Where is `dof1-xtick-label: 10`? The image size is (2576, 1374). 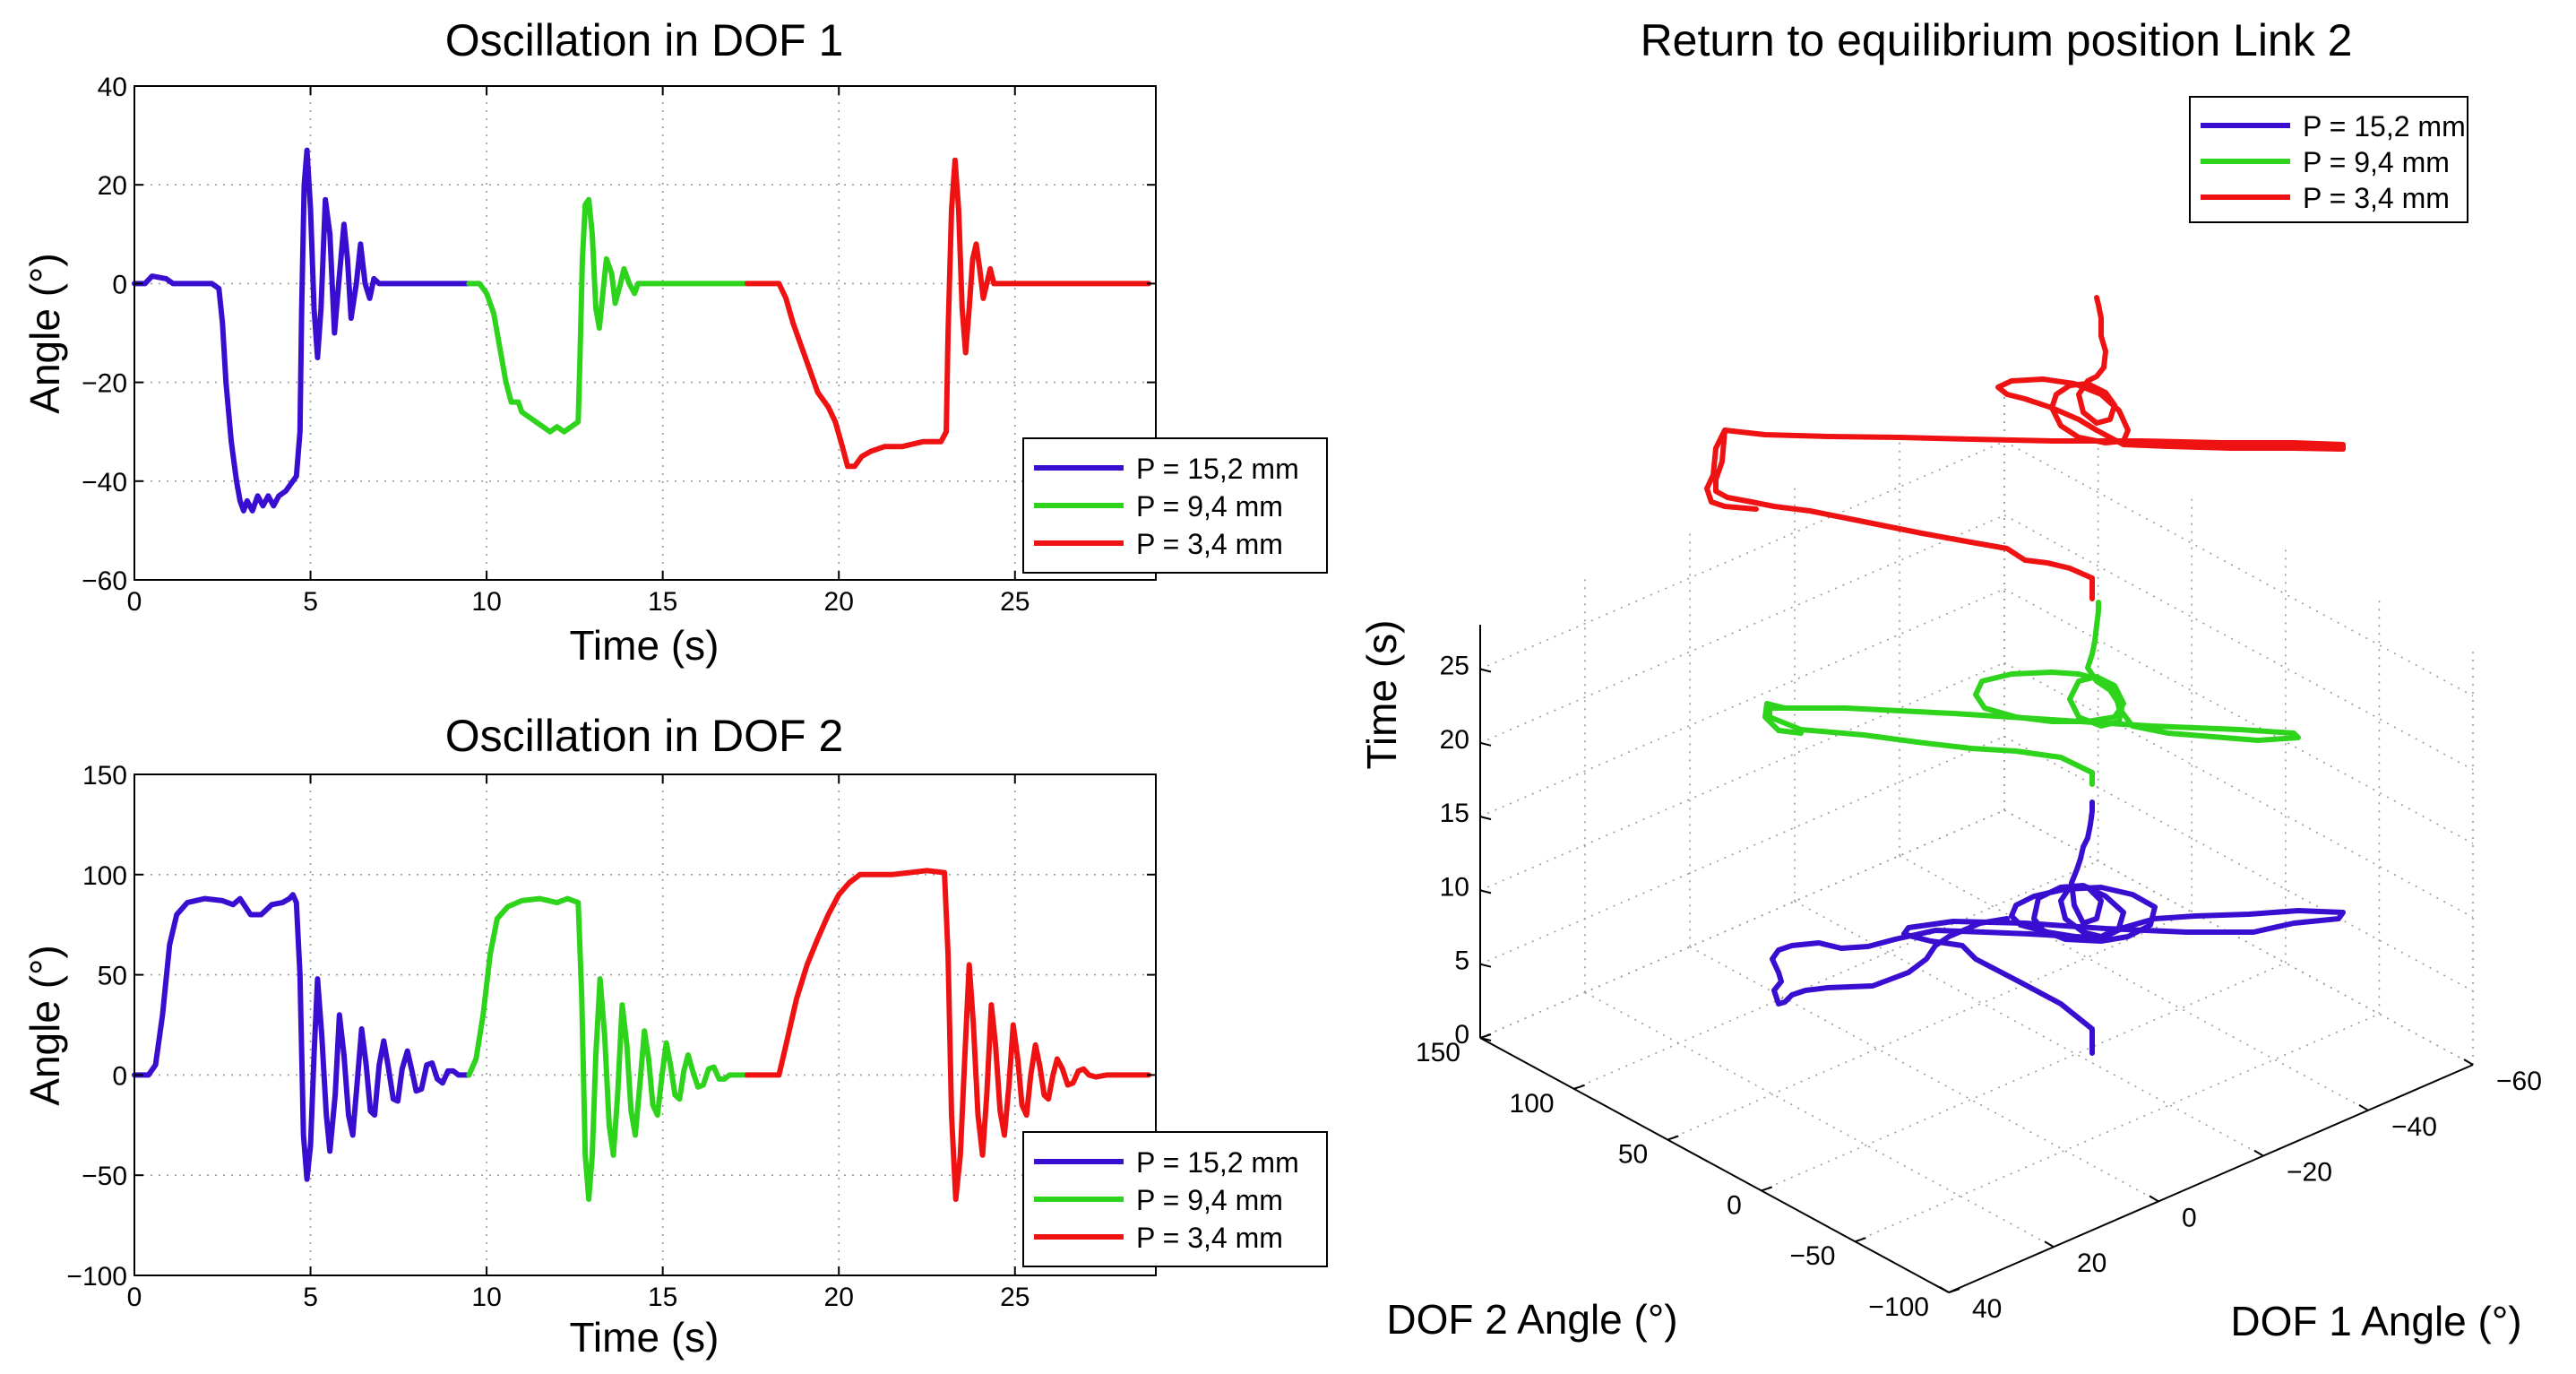
dof1-xtick-label: 10 is located at coordinates (486, 602).